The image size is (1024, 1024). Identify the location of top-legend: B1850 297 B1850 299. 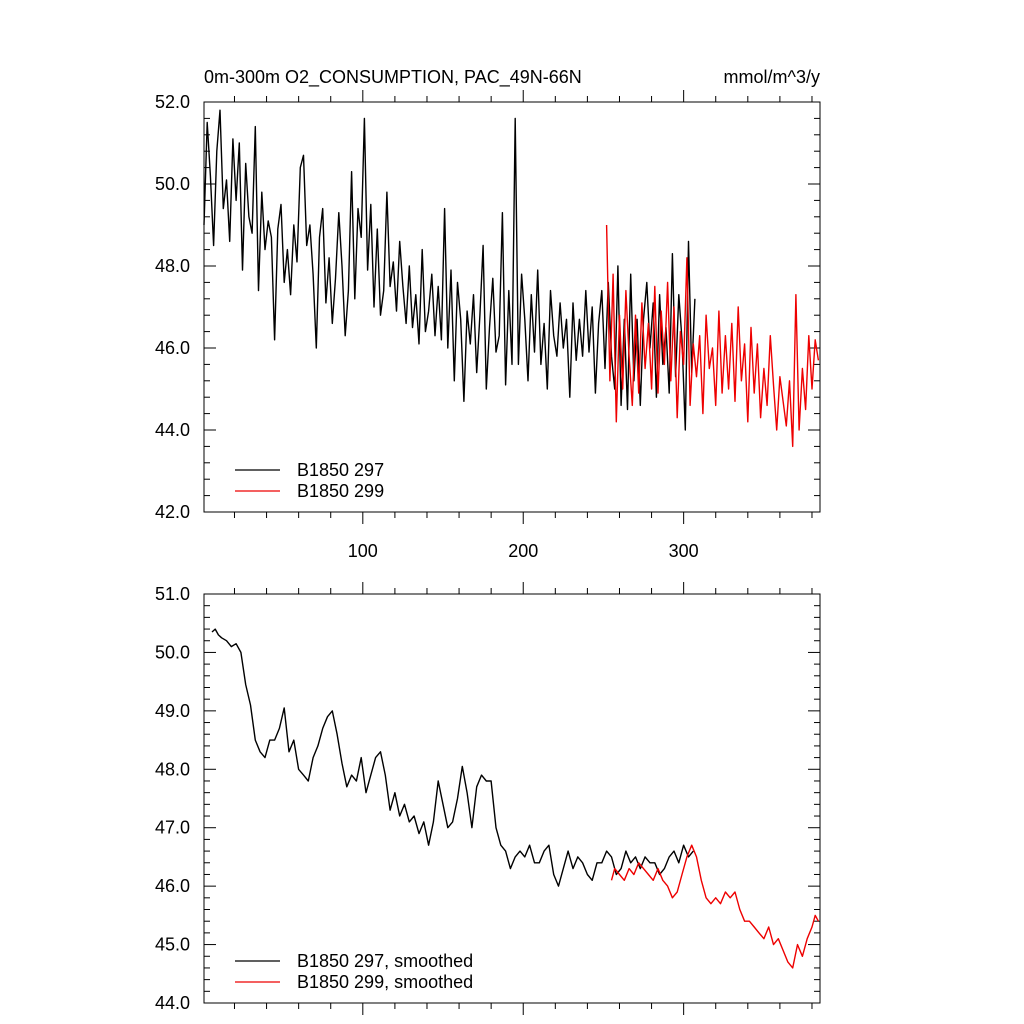
(309, 480).